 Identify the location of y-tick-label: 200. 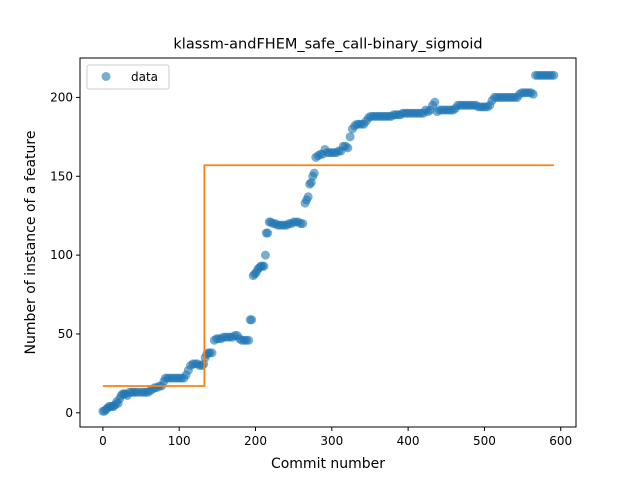
(61, 97).